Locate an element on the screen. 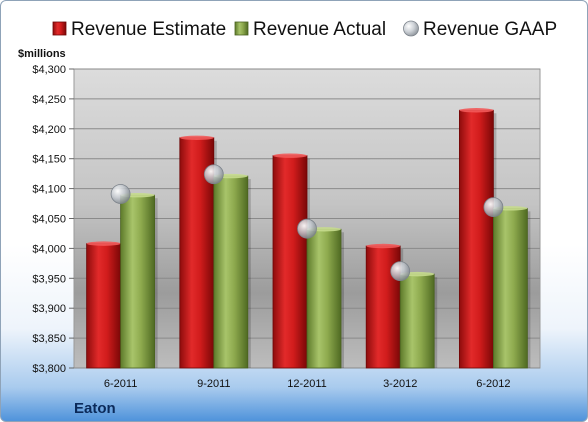  legend-label: Revenue Actual is located at coordinates (319, 29).